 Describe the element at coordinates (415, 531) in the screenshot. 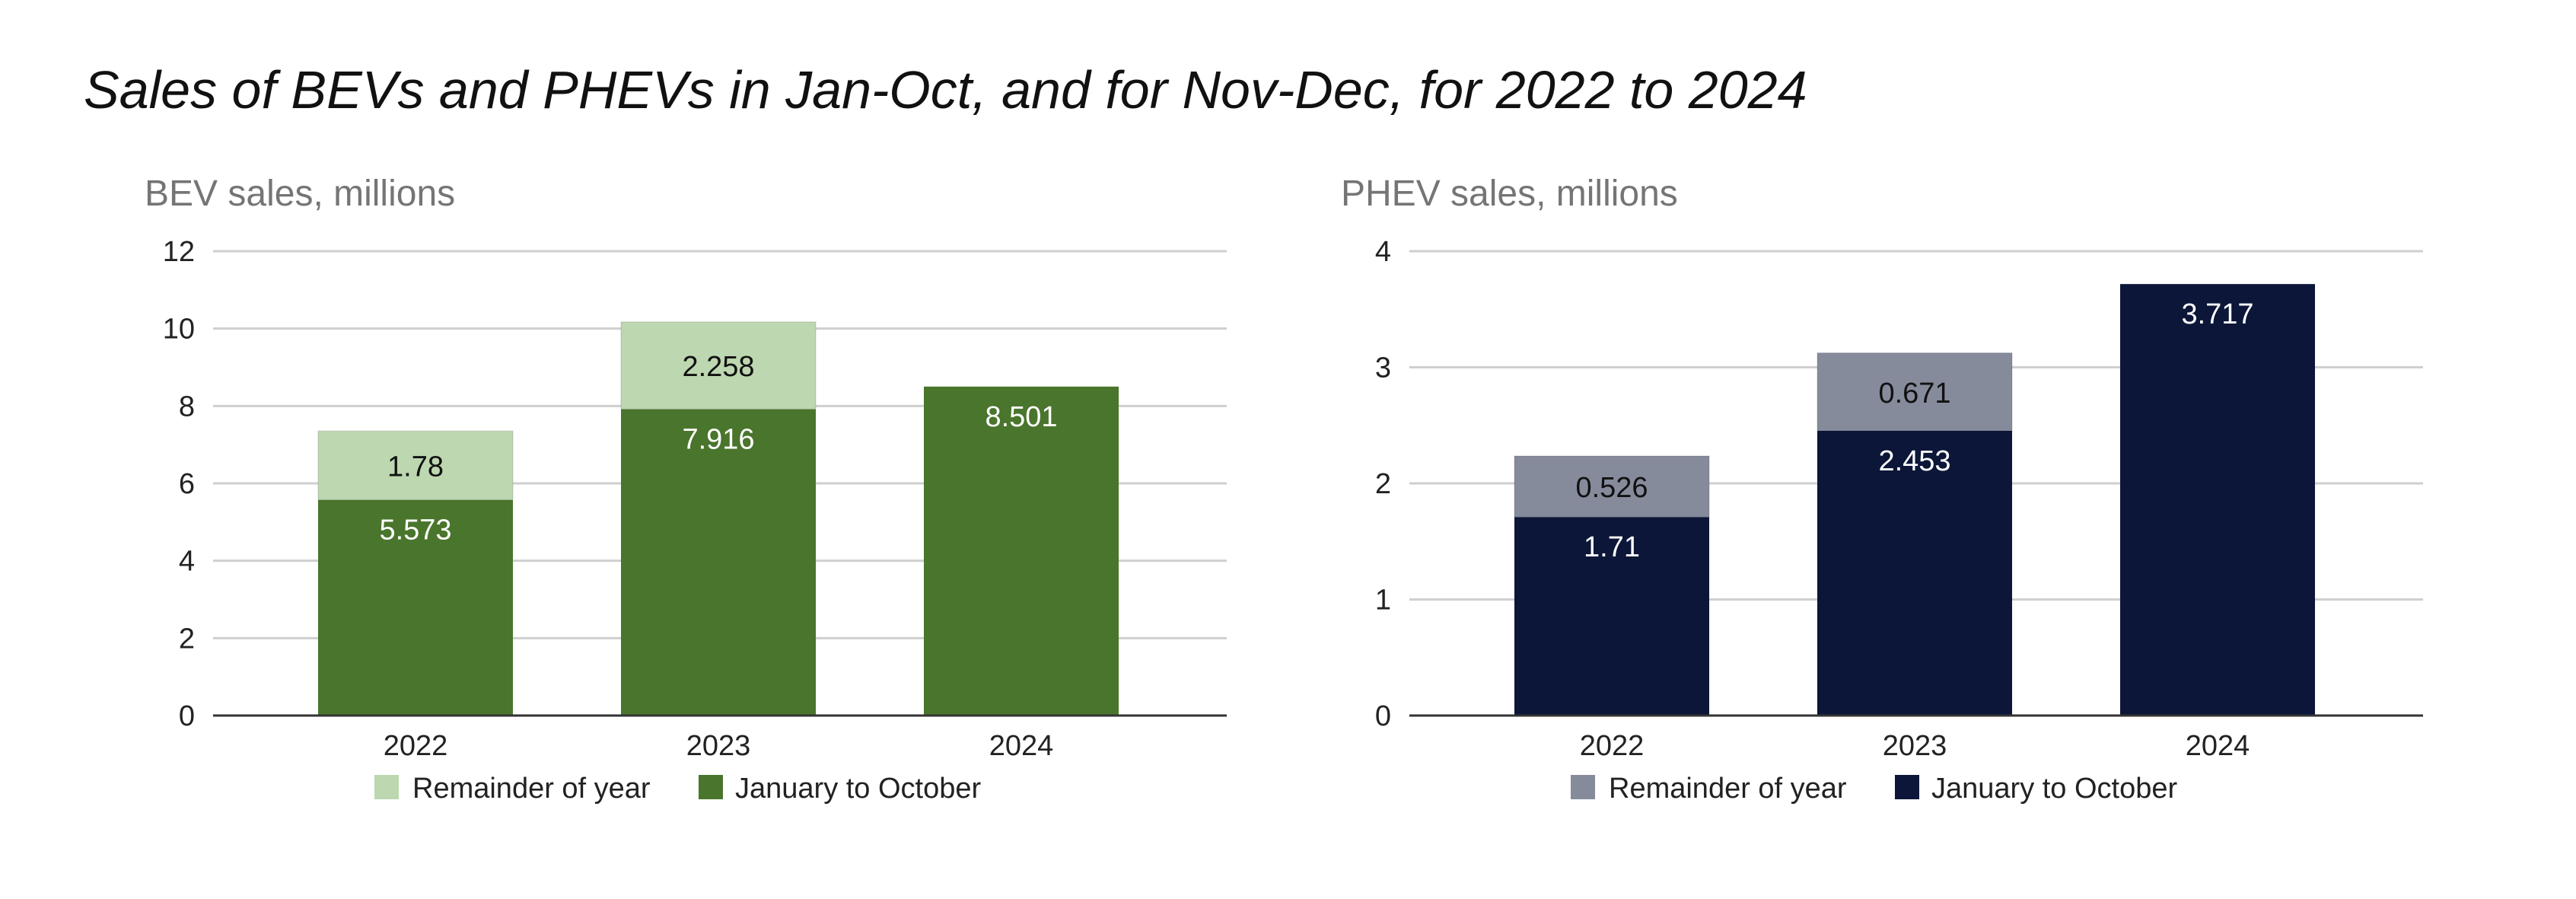

I see `bev-data-label-jan-oct-2022: 5.573` at that location.